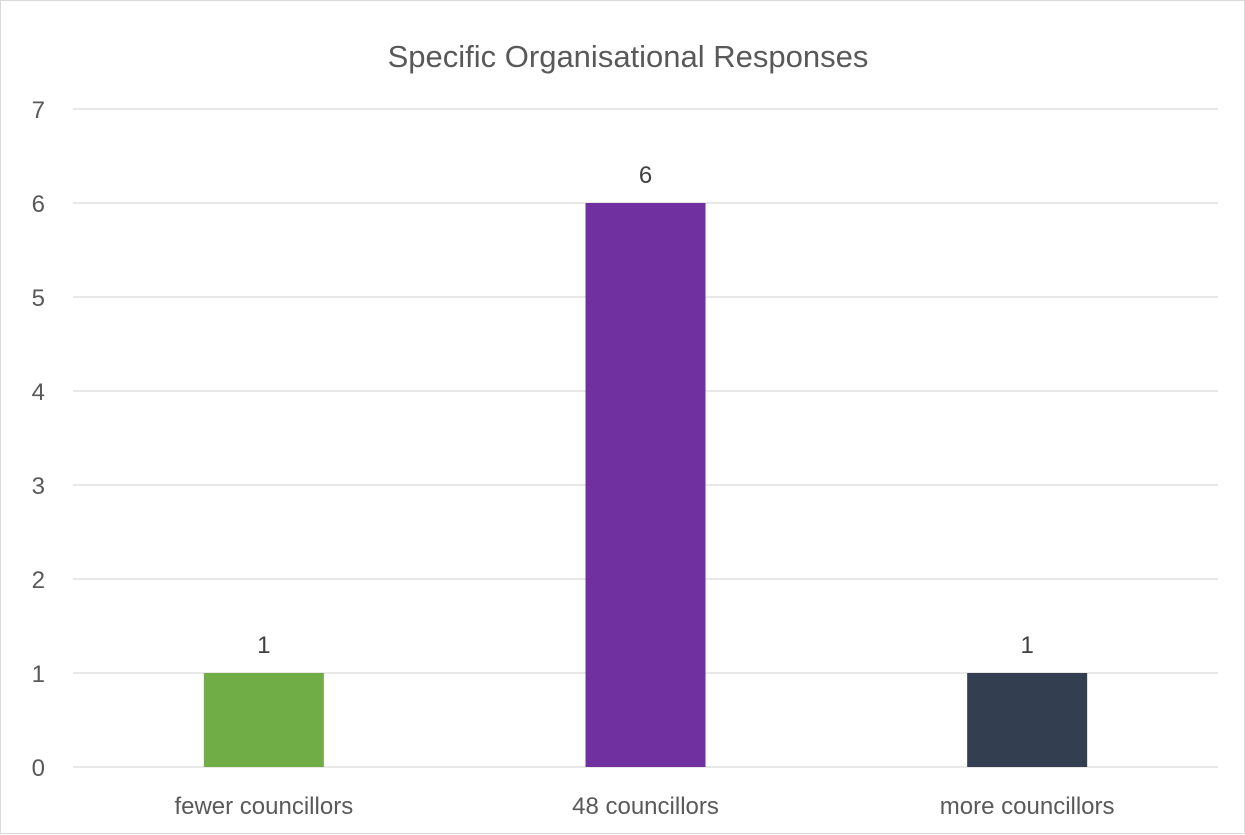  What do you see at coordinates (38, 392) in the screenshot?
I see `y-tick-label: 4` at bounding box center [38, 392].